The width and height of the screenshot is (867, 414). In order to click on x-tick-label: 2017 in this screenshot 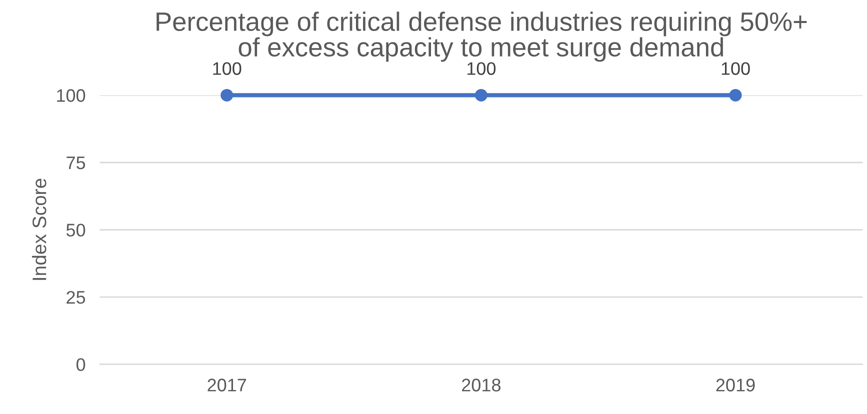, I will do `click(227, 385)`.